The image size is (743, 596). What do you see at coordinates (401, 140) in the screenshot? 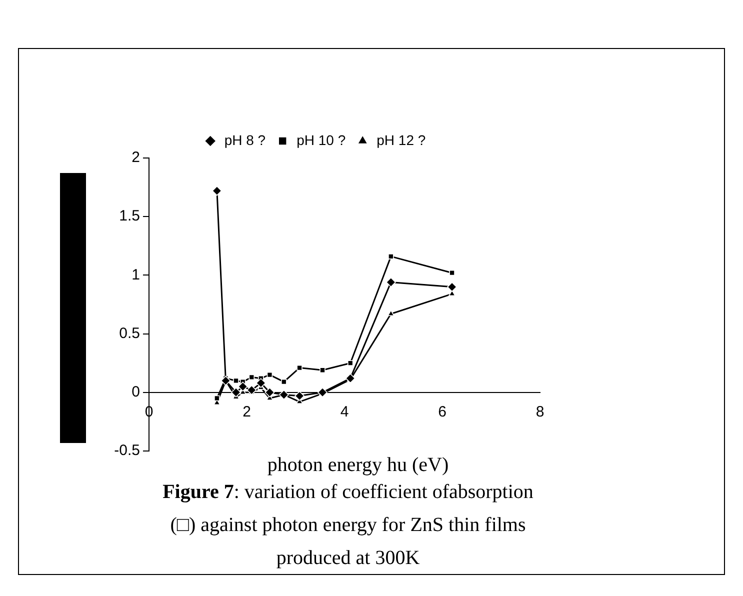
I see `legend-label: pH 12 ?` at bounding box center [401, 140].